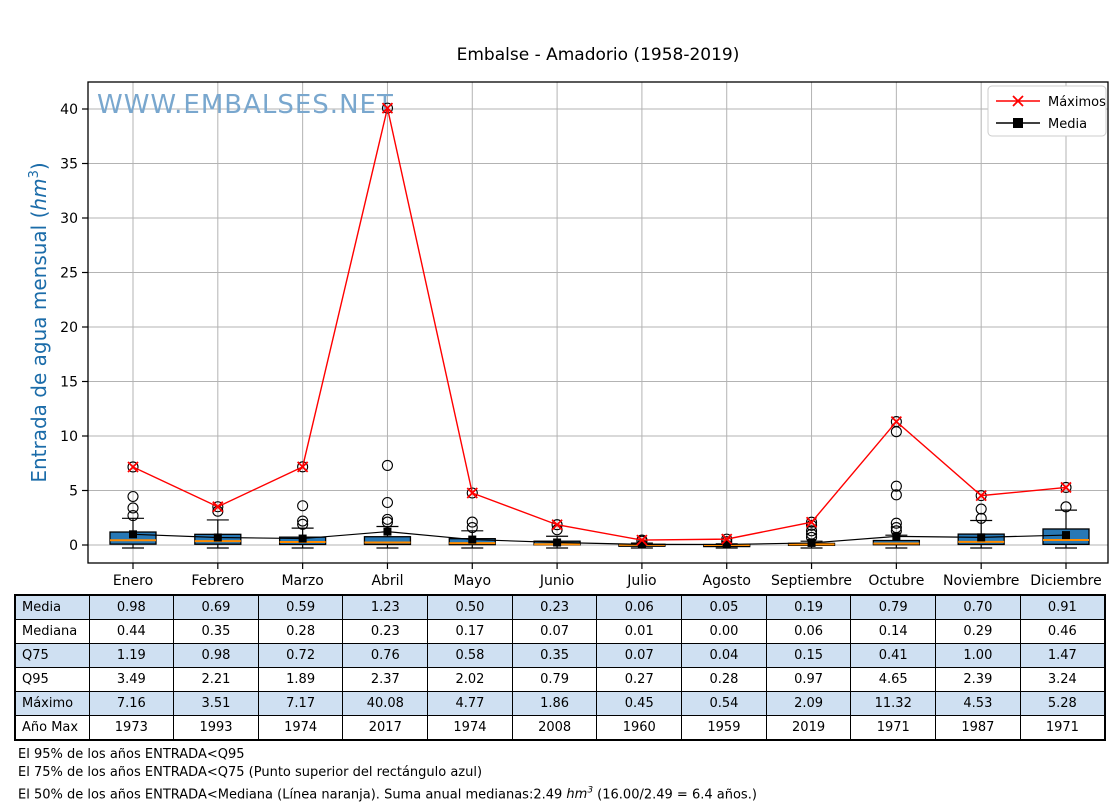 The height and width of the screenshot is (810, 1120). Describe the element at coordinates (556, 581) in the screenshot. I see `x-tick-label: Junio` at that location.